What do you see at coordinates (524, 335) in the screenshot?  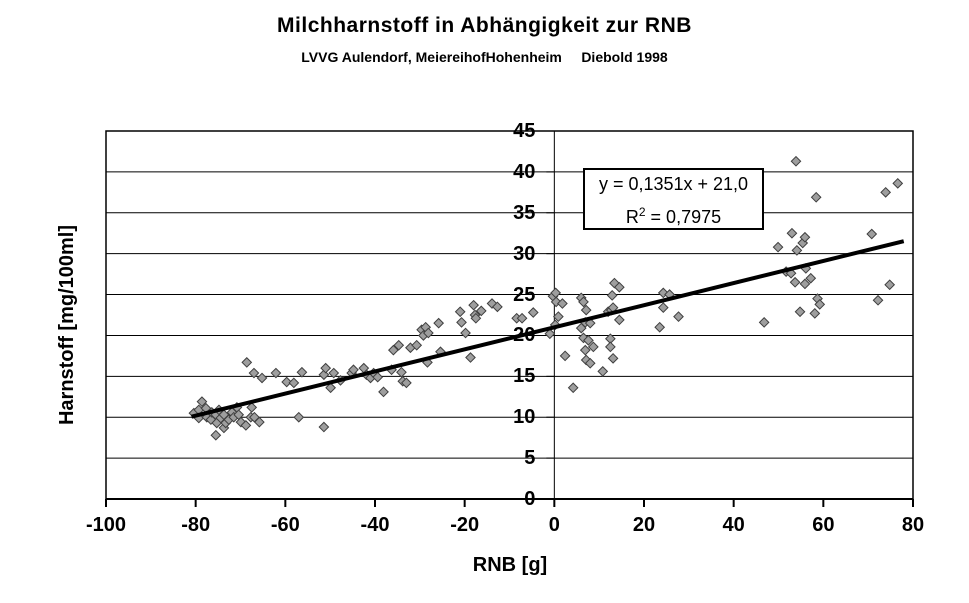 I see `y-tick-label: 20` at bounding box center [524, 335].